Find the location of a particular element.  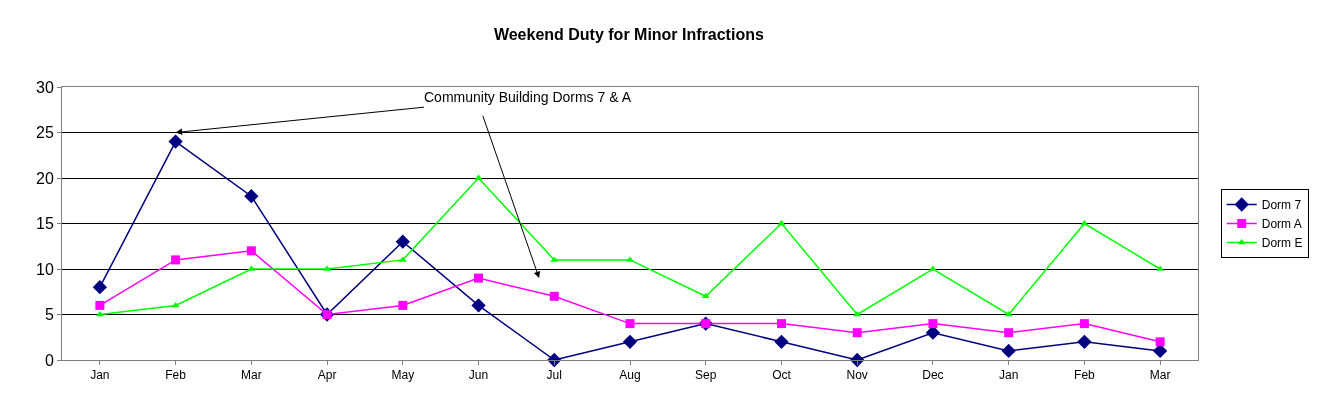

x-tick-label: Apr is located at coordinates (327, 375).